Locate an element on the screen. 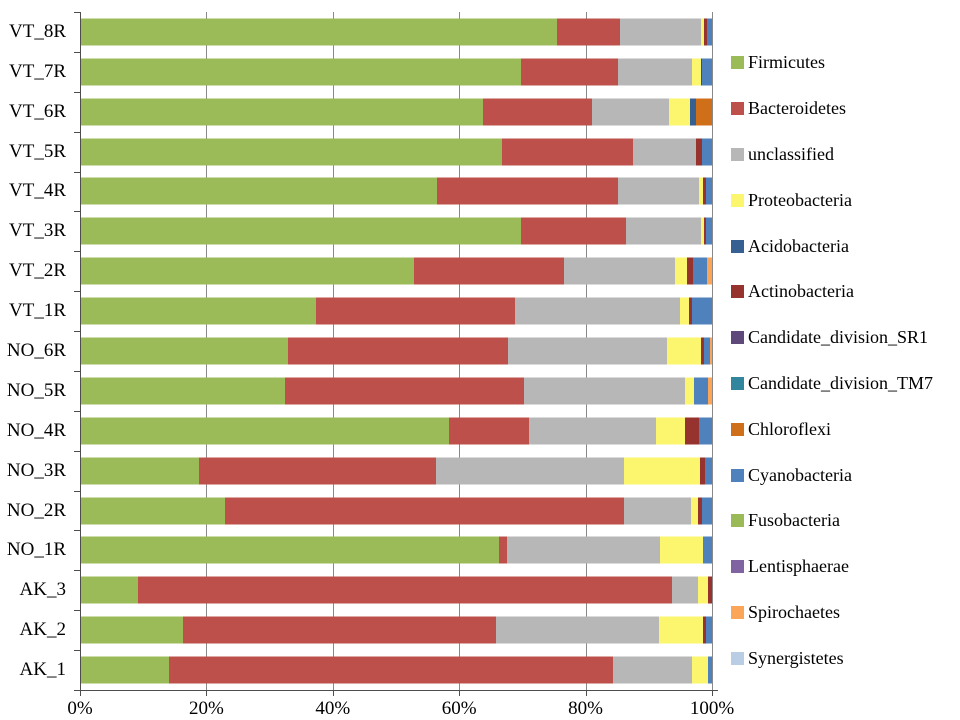  gridline is located at coordinates (712, 351).